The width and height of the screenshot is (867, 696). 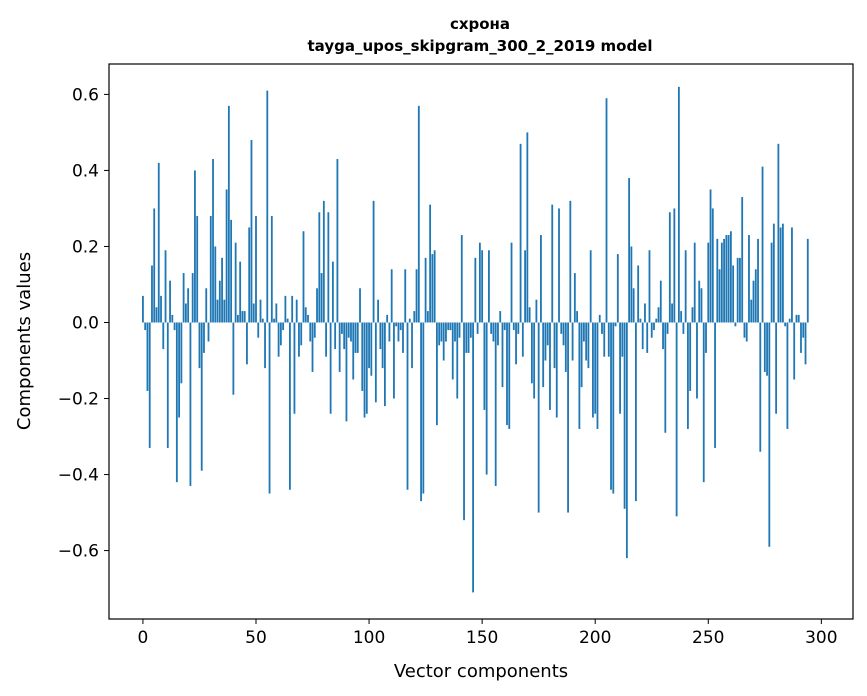 I want to click on y-tick-label: 0.0, so click(x=85, y=323).